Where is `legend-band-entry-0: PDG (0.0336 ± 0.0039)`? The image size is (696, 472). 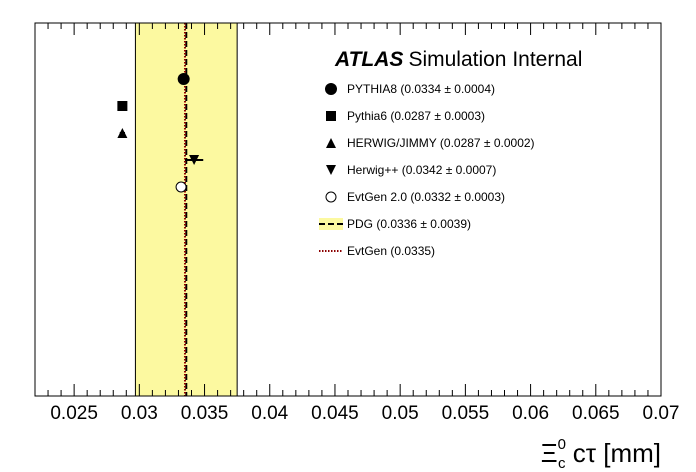 legend-band-entry-0: PDG (0.0336 ± 0.0039) is located at coordinates (409, 224).